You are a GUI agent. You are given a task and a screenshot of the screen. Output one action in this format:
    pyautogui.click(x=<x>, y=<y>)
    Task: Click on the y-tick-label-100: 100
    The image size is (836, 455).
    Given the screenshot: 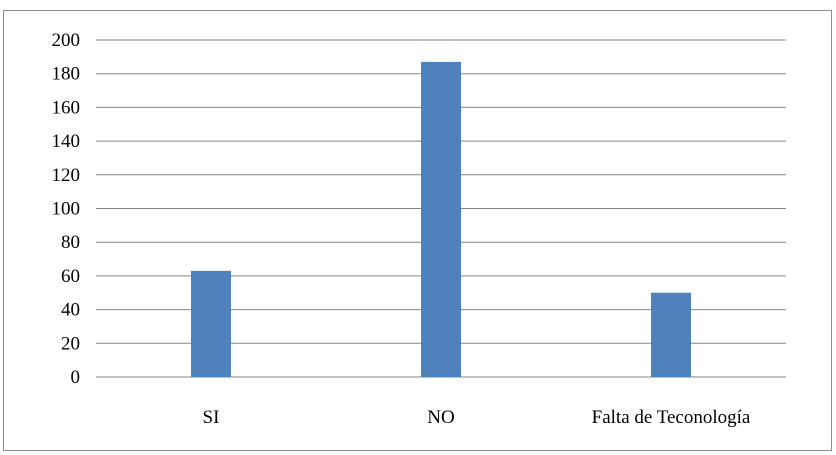 What is the action you would take?
    pyautogui.click(x=66, y=209)
    